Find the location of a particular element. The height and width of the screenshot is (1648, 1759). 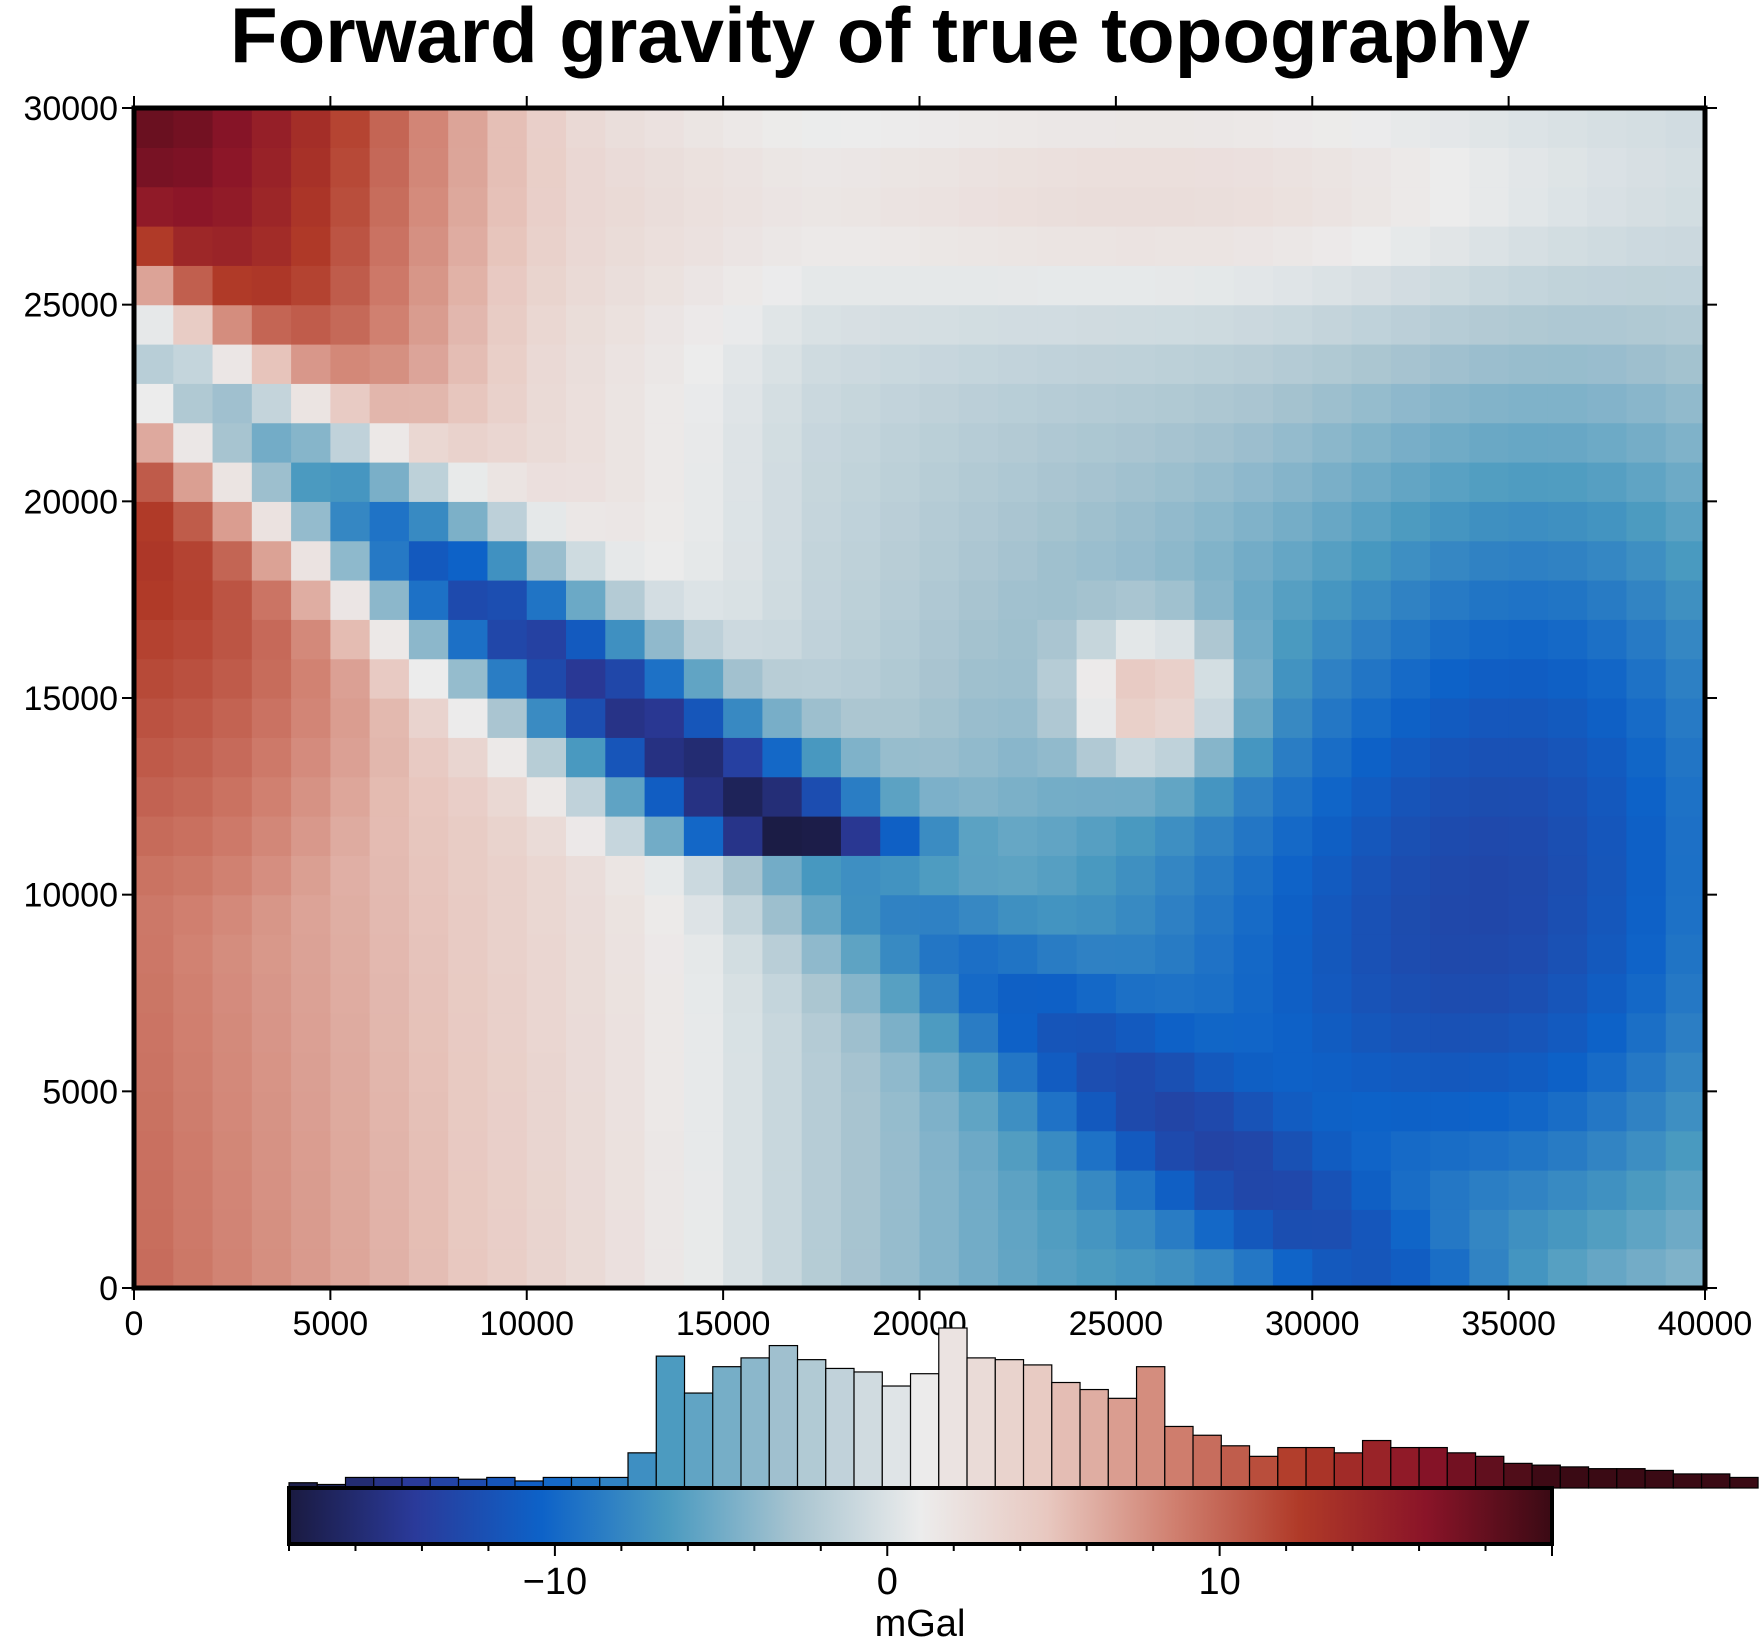

x-tick-label: 25000 is located at coordinates (1116, 1324).